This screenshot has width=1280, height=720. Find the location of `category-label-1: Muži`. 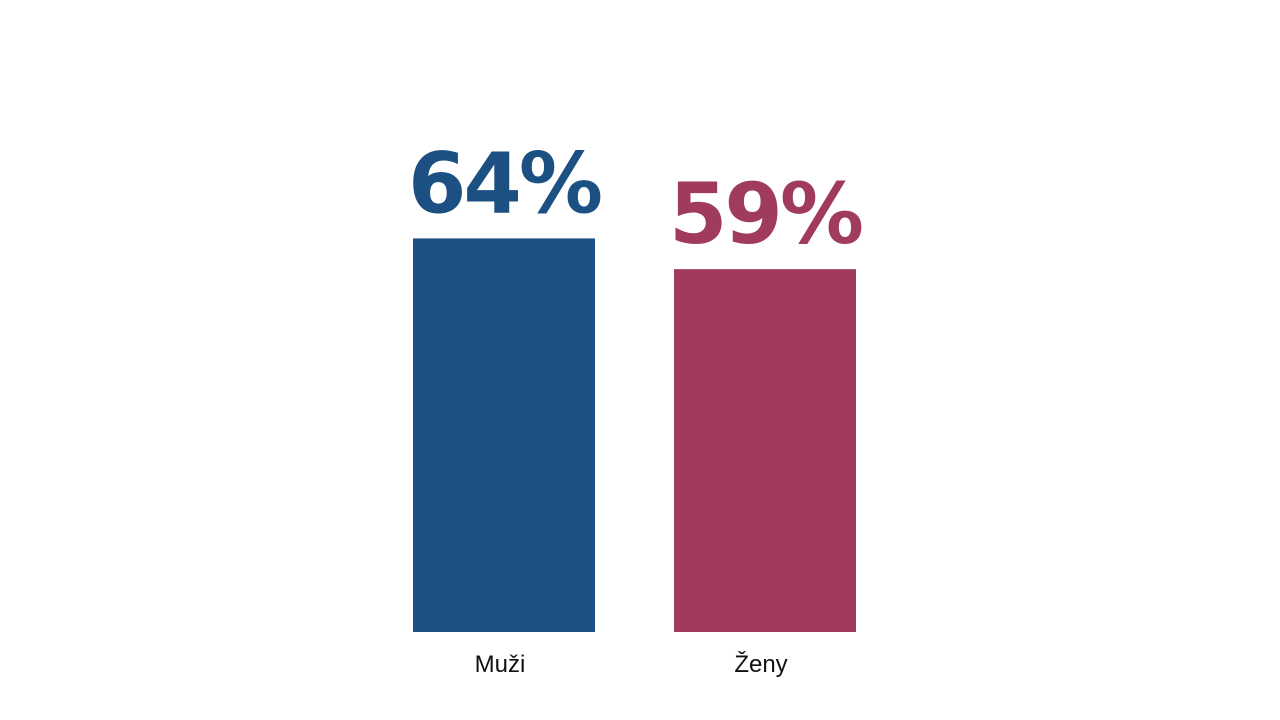

category-label-1: Muži is located at coordinates (500, 664).